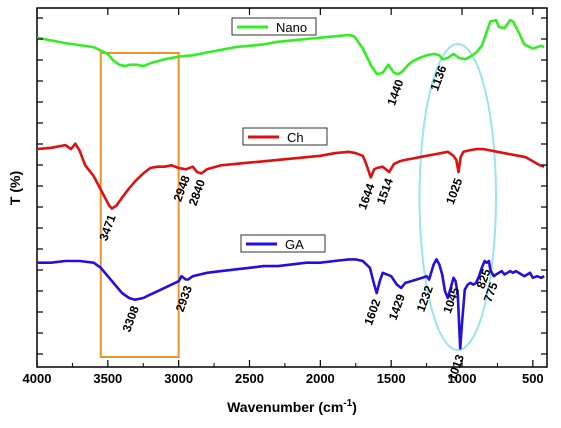 The height and width of the screenshot is (428, 561). I want to click on series-line-ch, so click(290, 176).